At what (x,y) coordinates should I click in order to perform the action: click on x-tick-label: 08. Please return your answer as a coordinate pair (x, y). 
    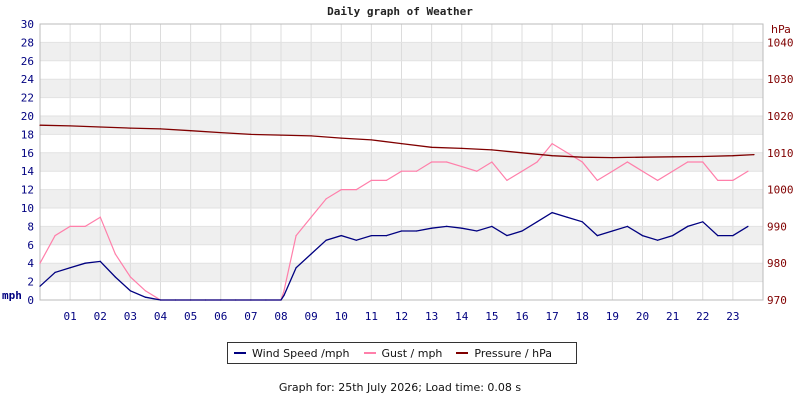
    Looking at the image, I should click on (280, 316).